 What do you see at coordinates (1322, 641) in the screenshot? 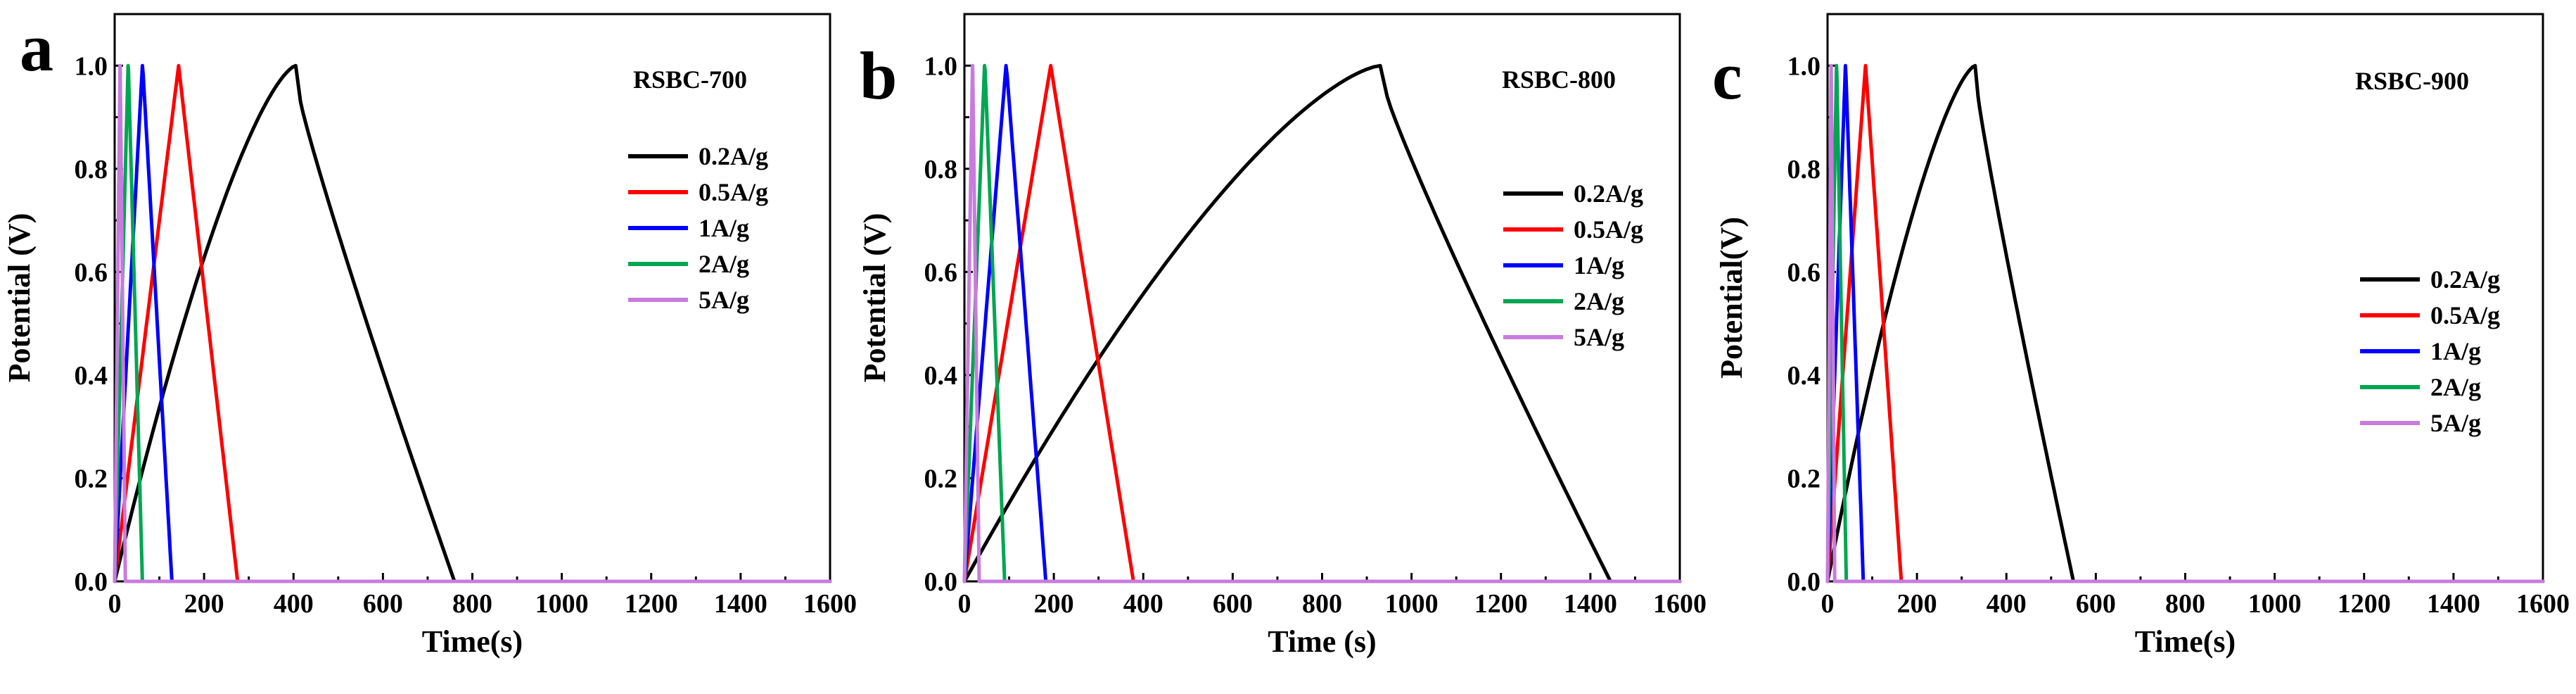
I see `x-axis-title: Time (s)` at bounding box center [1322, 641].